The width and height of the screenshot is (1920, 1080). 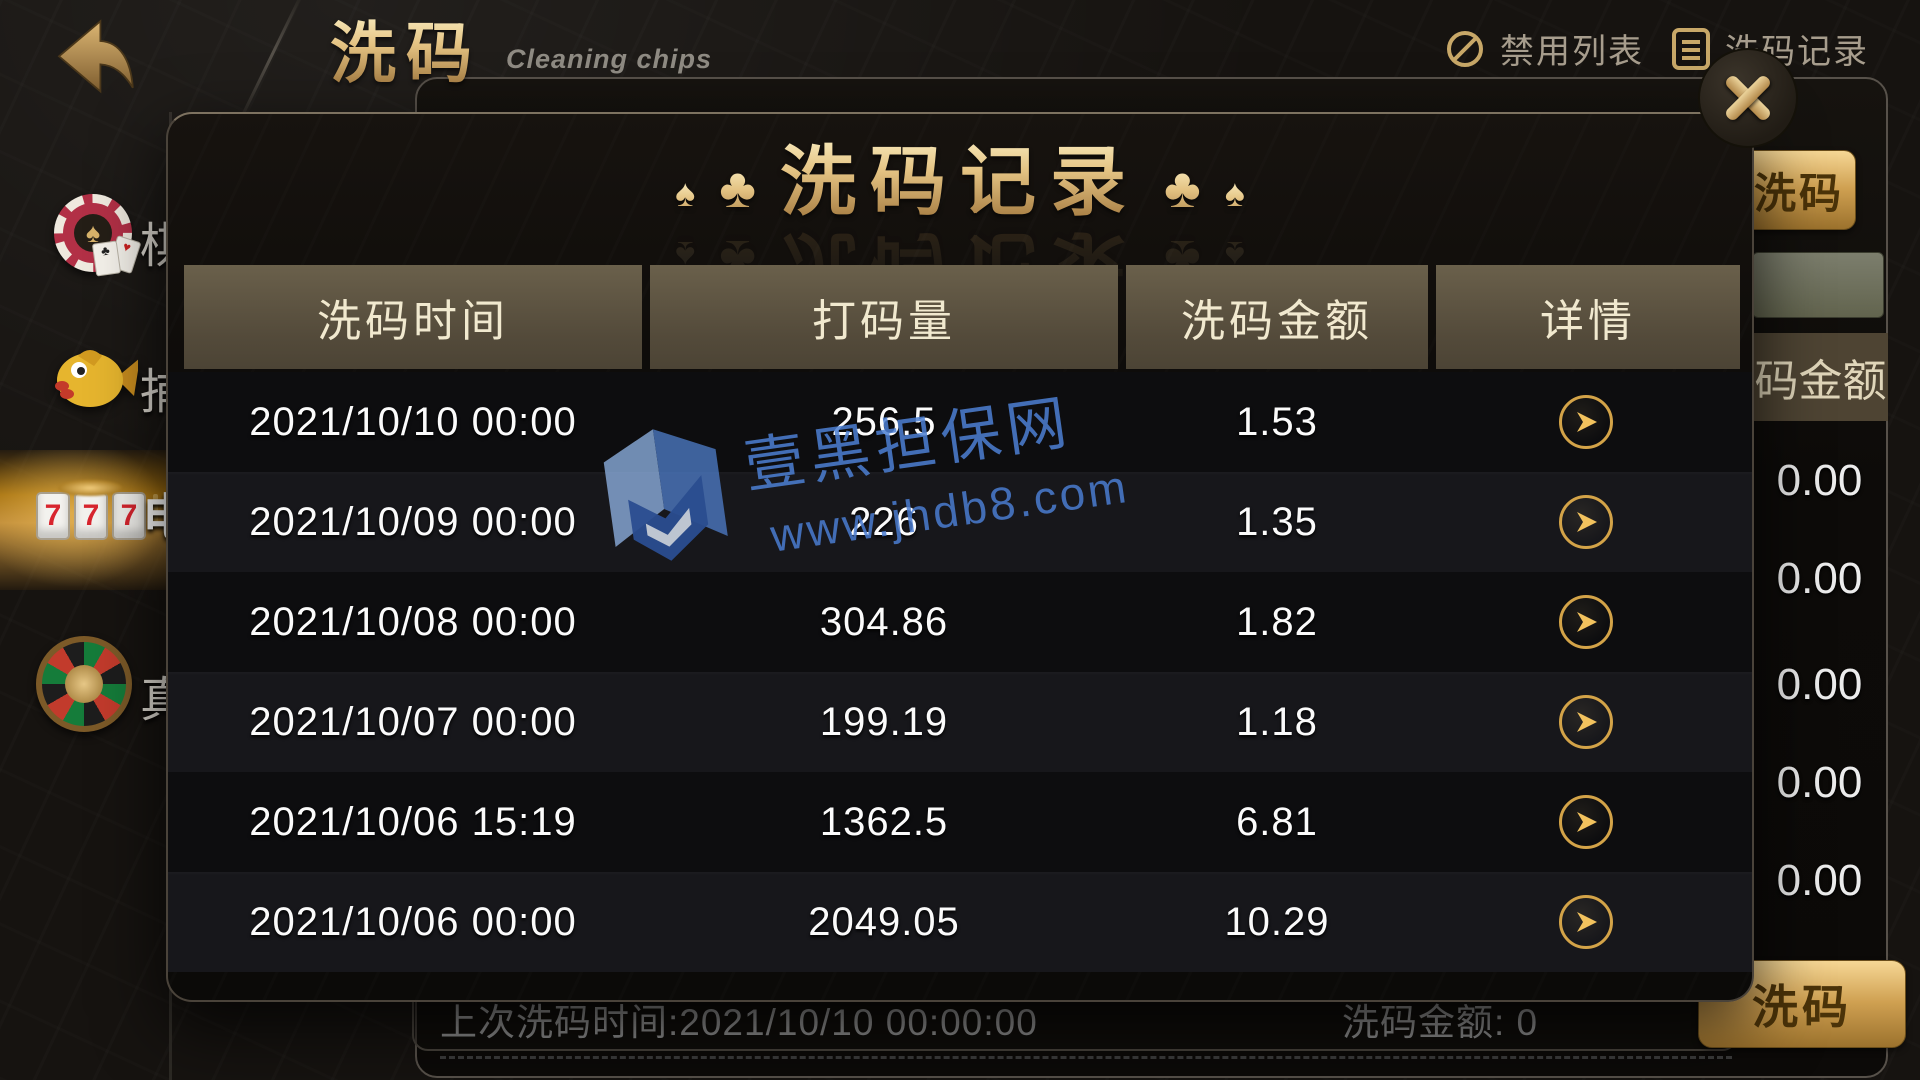 What do you see at coordinates (1691, 48) in the screenshot?
I see `document-lines-icon` at bounding box center [1691, 48].